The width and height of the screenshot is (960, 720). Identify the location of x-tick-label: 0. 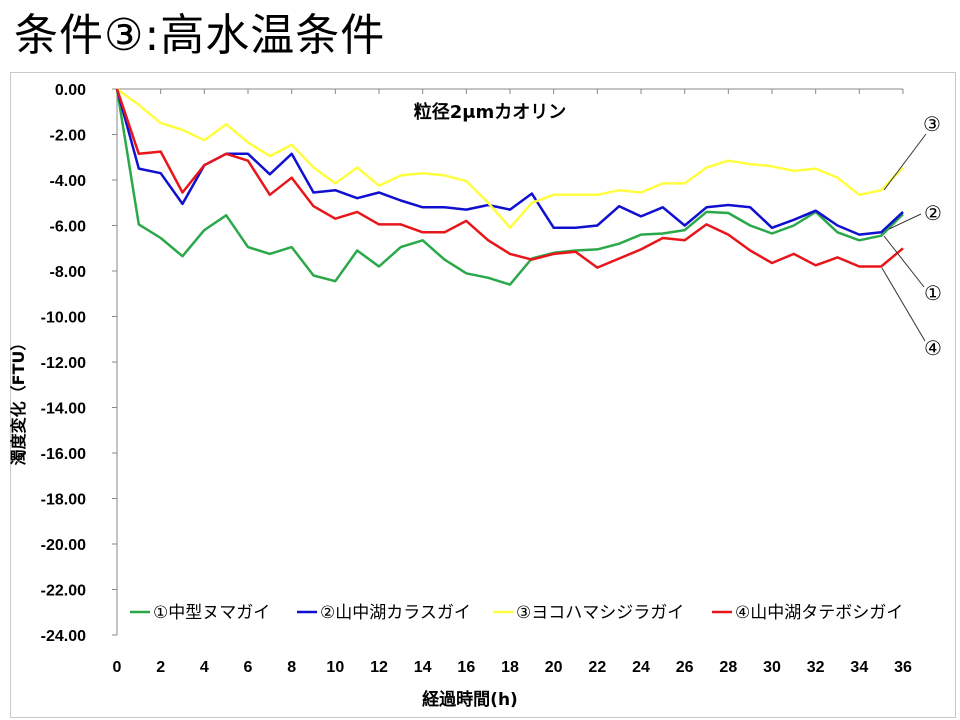
(117, 667).